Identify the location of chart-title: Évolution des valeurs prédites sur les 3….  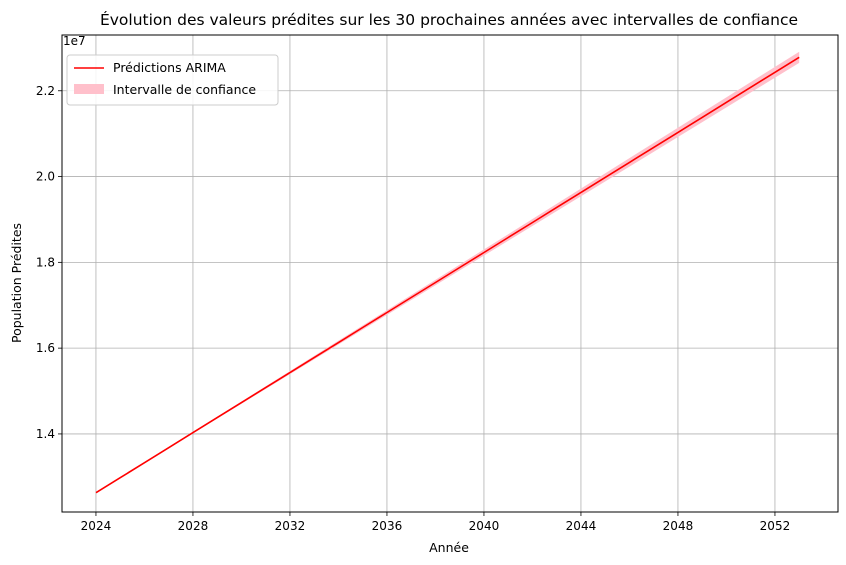
(449, 19).